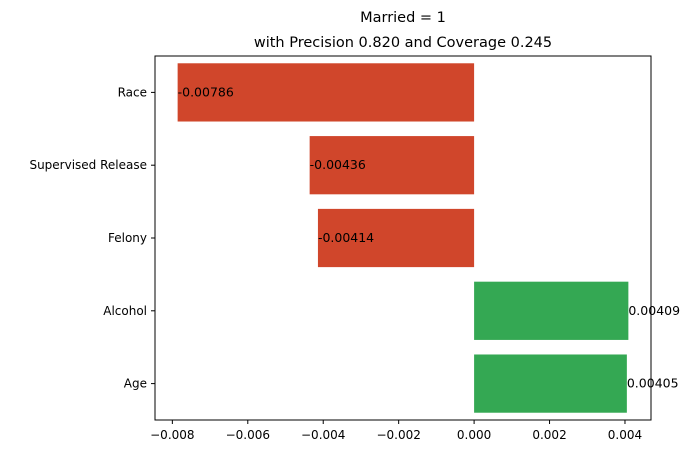 Image resolution: width=695 pixels, height=461 pixels. Describe the element at coordinates (206, 91) in the screenshot. I see `value-label-race: -0.00786` at that location.